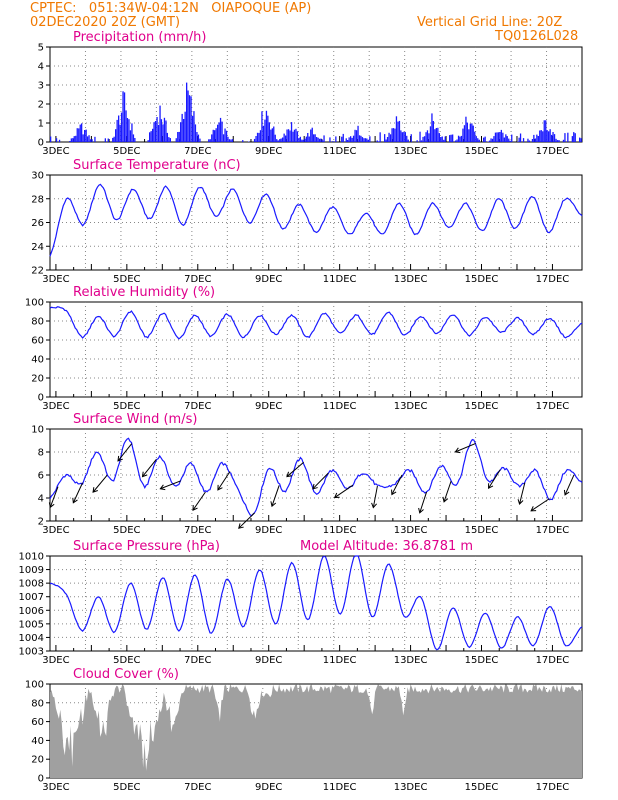  What do you see at coordinates (126, 530) in the screenshot?
I see `wind-xtick-label: 5DEC` at bounding box center [126, 530].